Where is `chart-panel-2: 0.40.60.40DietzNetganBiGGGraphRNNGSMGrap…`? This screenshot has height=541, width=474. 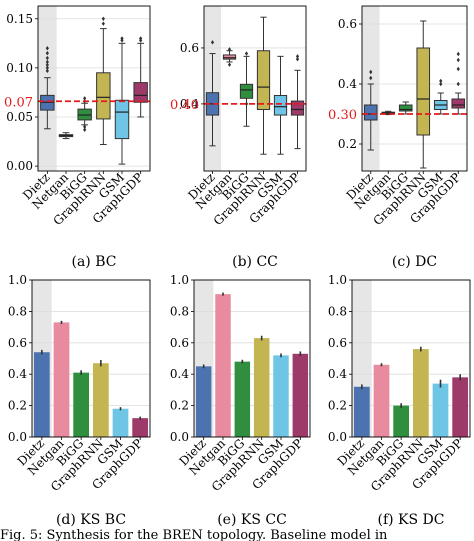
chart-panel-2: 0.40.60.40DietzNetganBiGGGraphRNNGSMGrap… is located at coordinates (238, 137).